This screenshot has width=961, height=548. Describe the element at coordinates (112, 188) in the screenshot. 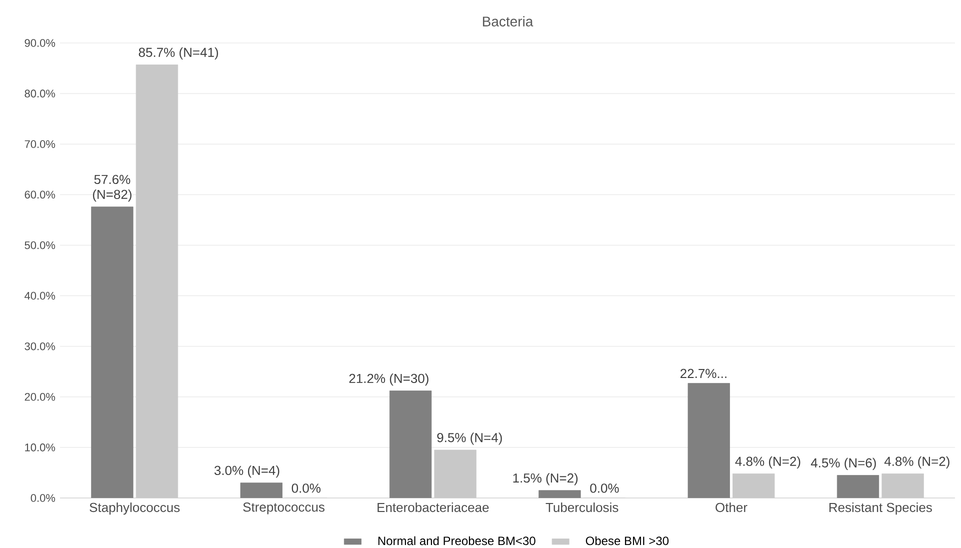

I see `data-label: 57.6% (N=82)` at that location.